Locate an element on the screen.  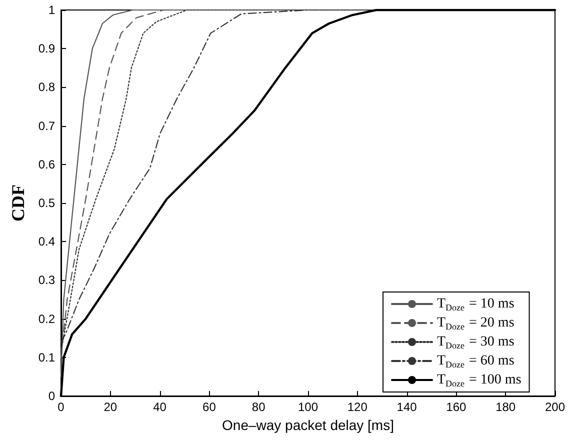
y-tick-label: 0.1 is located at coordinates (47, 357).